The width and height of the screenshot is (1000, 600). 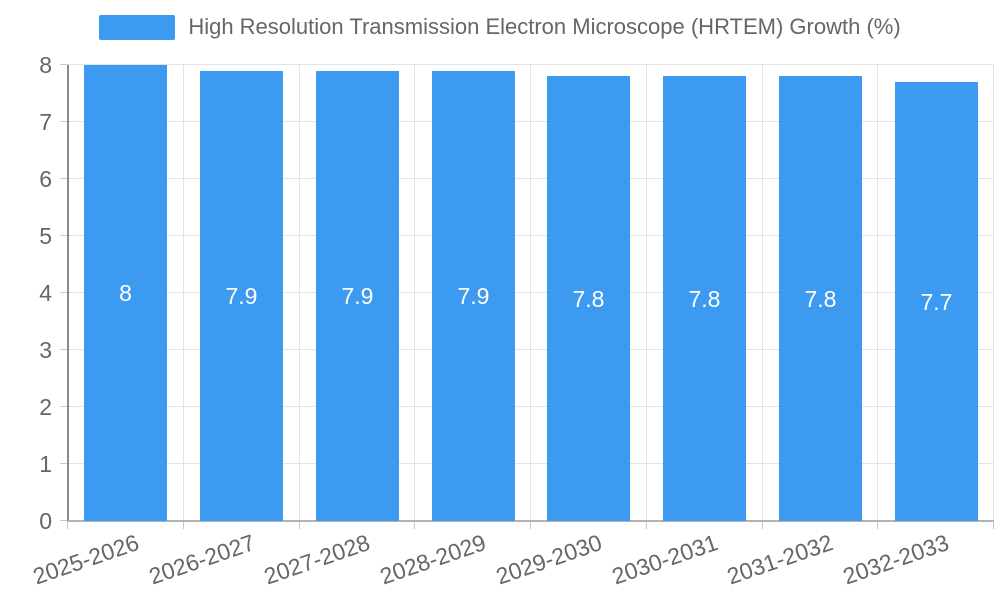 I want to click on y-axis-label: 1, so click(x=45, y=464).